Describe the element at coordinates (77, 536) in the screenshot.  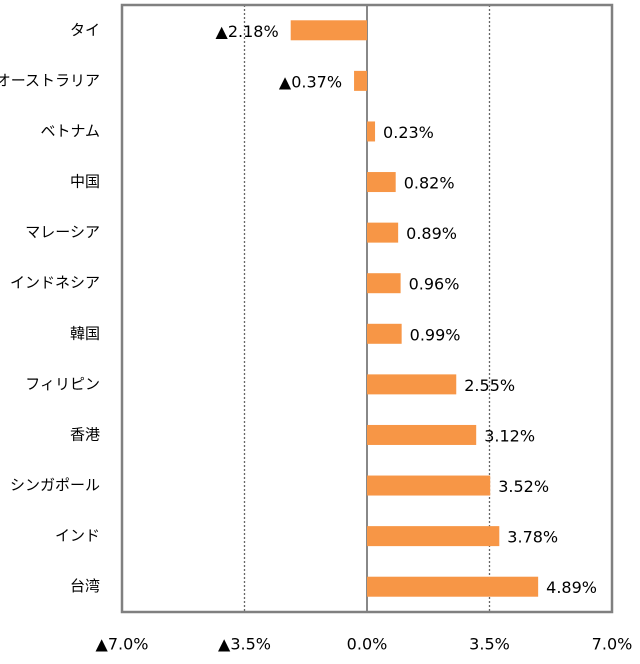
I see `y-tick-label: インド` at that location.